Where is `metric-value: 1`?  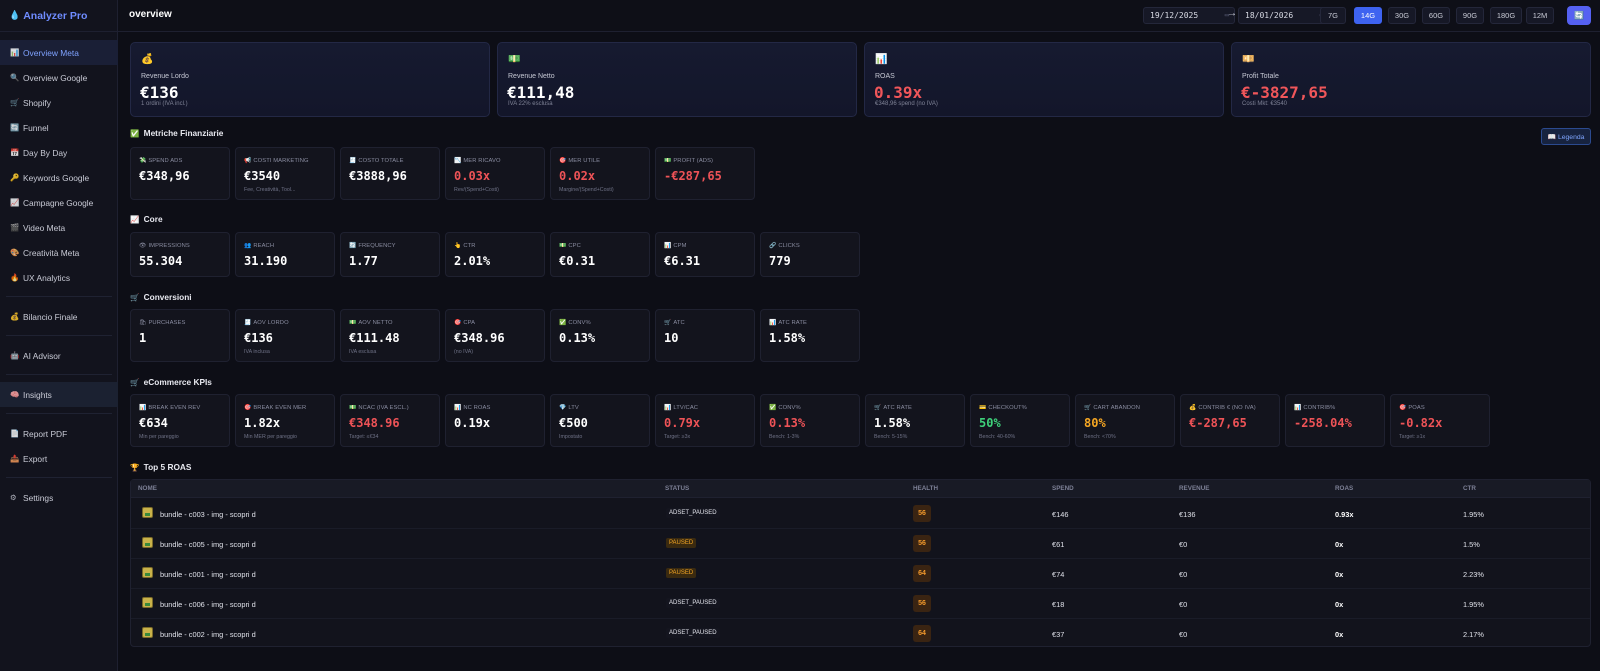
metric-value: 1 is located at coordinates (143, 338).